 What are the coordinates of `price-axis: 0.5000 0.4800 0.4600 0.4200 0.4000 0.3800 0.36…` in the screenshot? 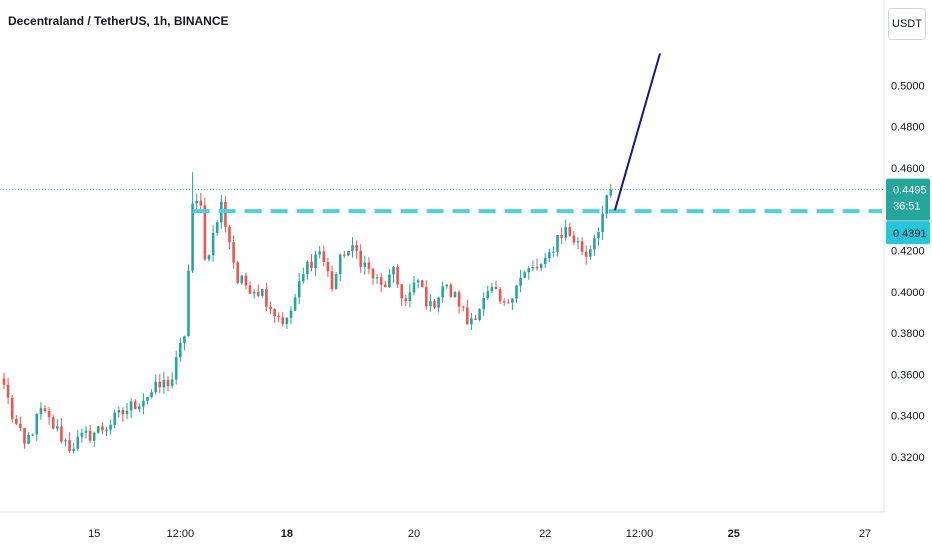 It's located at (908, 272).